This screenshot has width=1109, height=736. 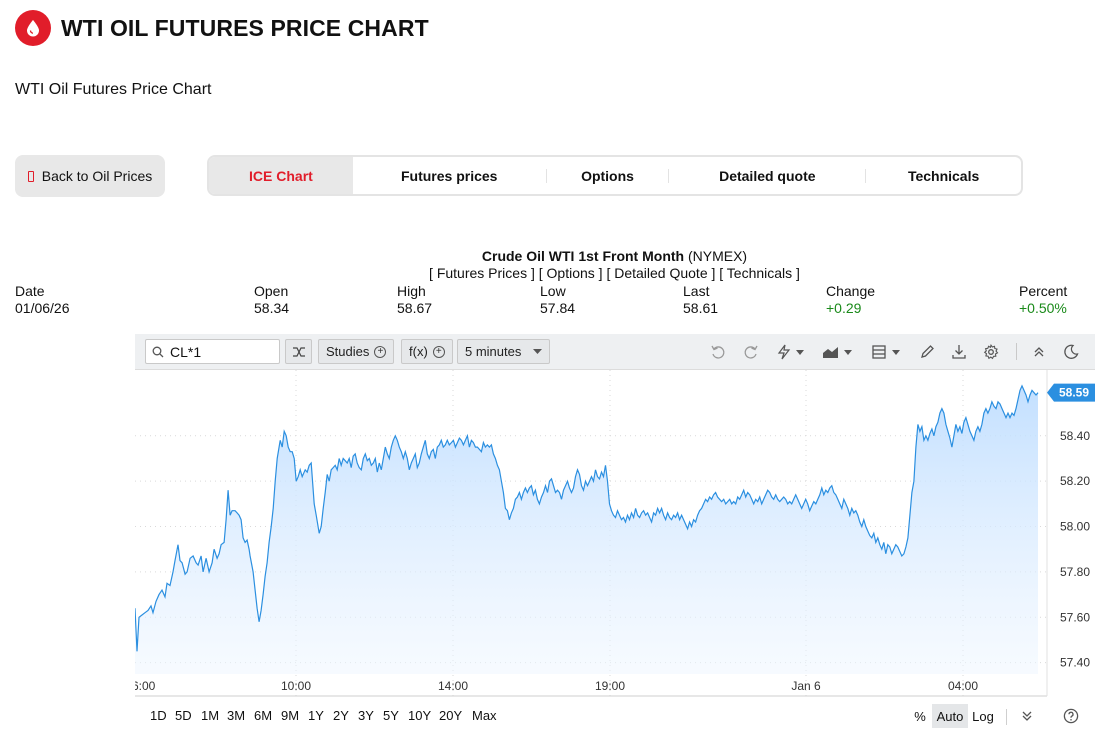 What do you see at coordinates (607, 175) in the screenshot?
I see `tab-options: Options` at bounding box center [607, 175].